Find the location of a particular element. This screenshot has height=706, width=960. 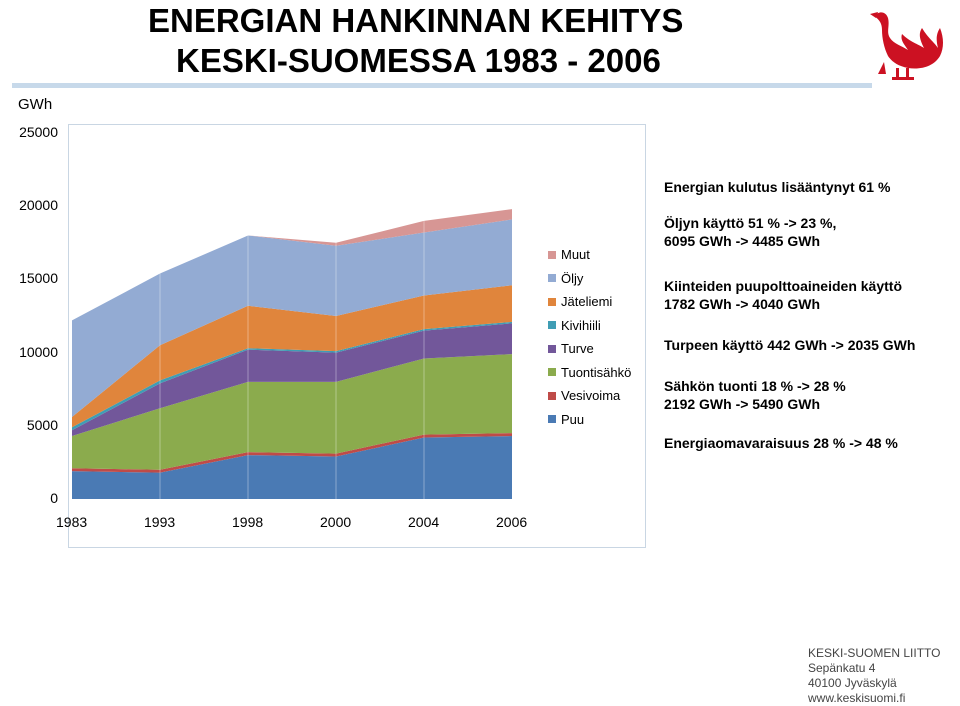

note-line: Turpeen käyttö 442 GWh -> 2035 GWh is located at coordinates (790, 345).